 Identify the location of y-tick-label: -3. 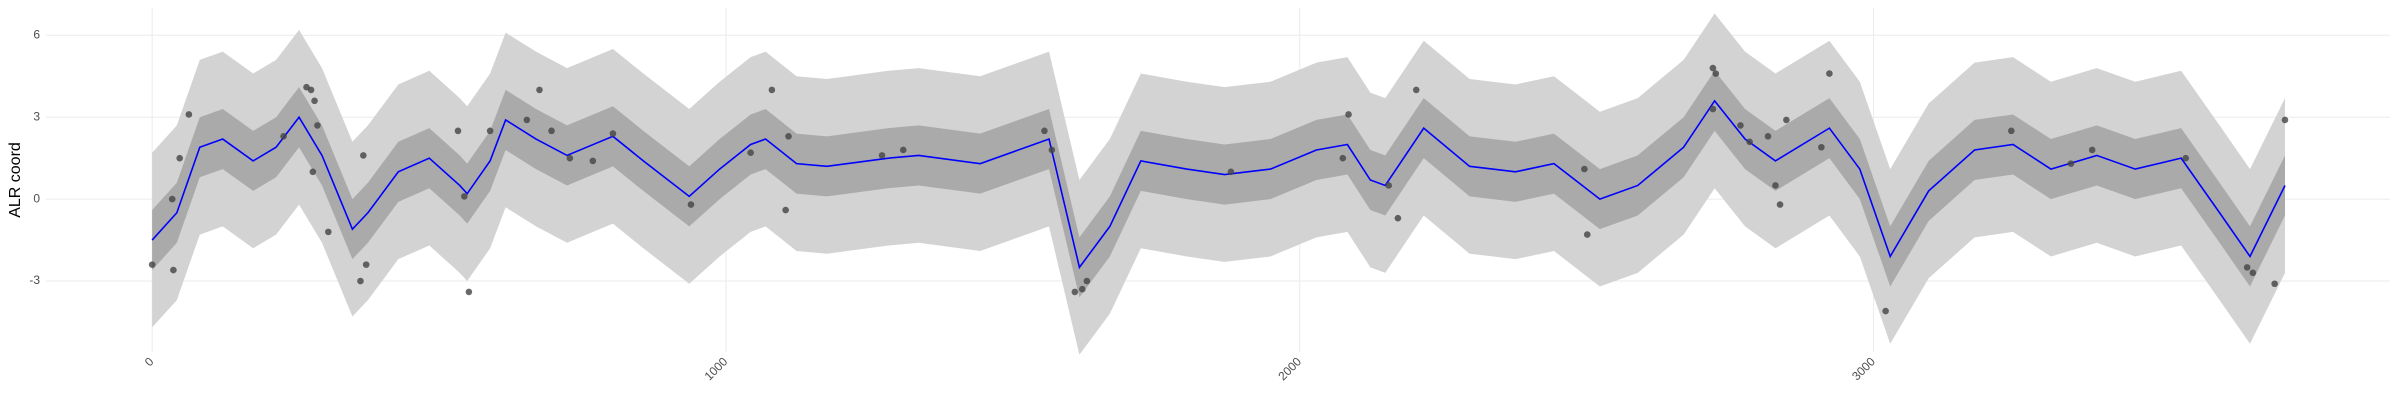
(34, 280).